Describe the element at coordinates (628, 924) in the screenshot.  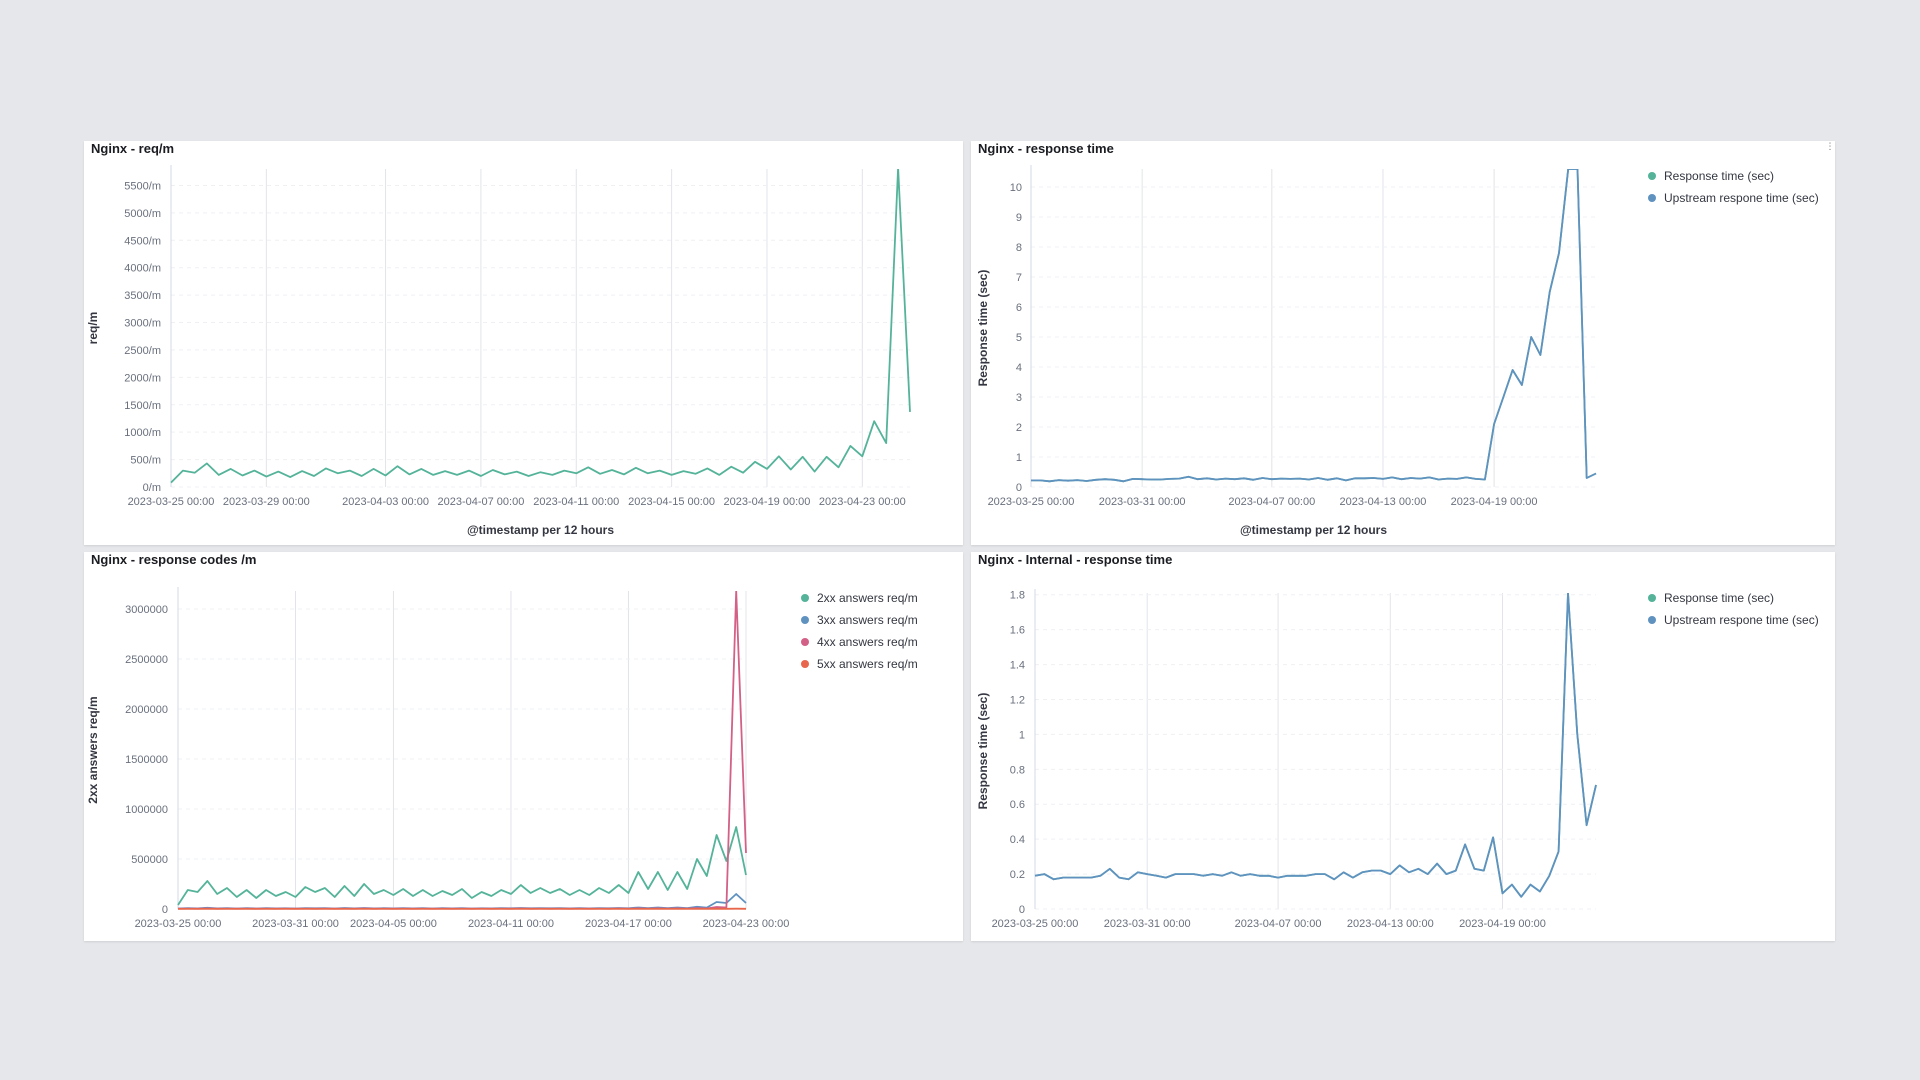
I see `x-tick-label: 2023-04-17 00:00` at that location.